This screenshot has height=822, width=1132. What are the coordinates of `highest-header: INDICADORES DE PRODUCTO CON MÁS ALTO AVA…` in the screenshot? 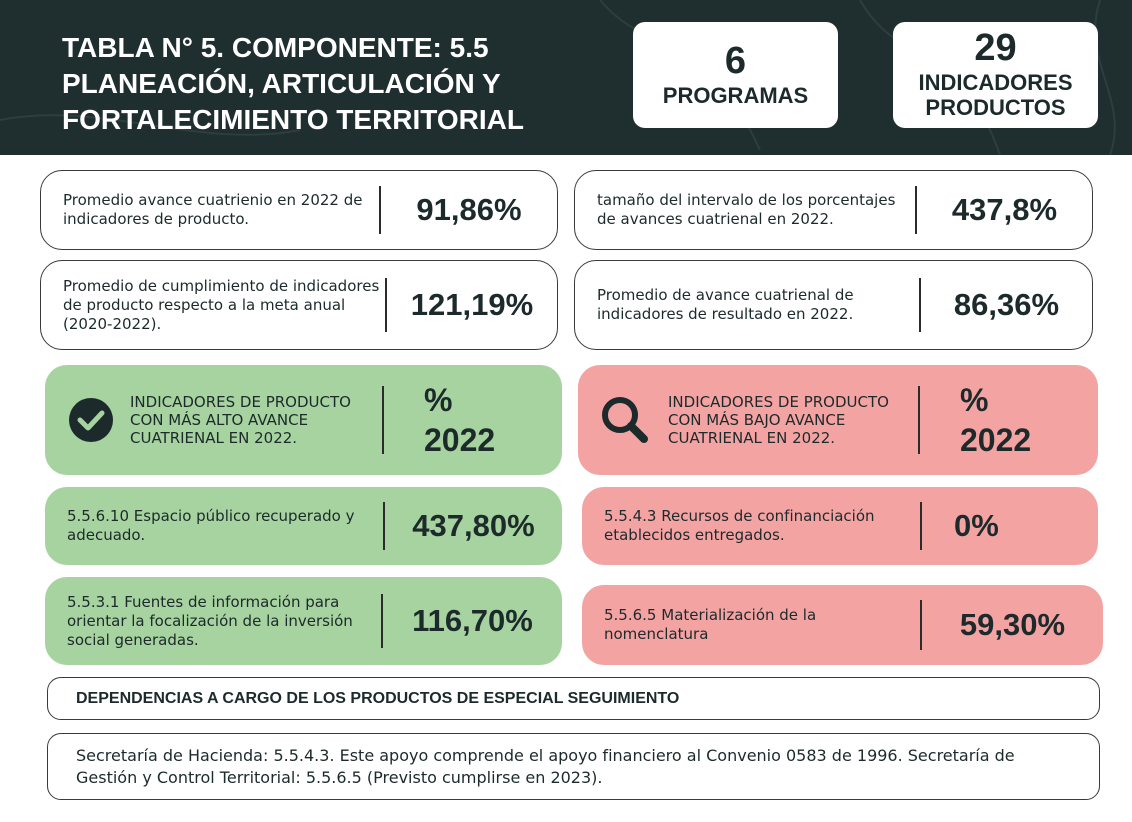 It's located at (303, 420).